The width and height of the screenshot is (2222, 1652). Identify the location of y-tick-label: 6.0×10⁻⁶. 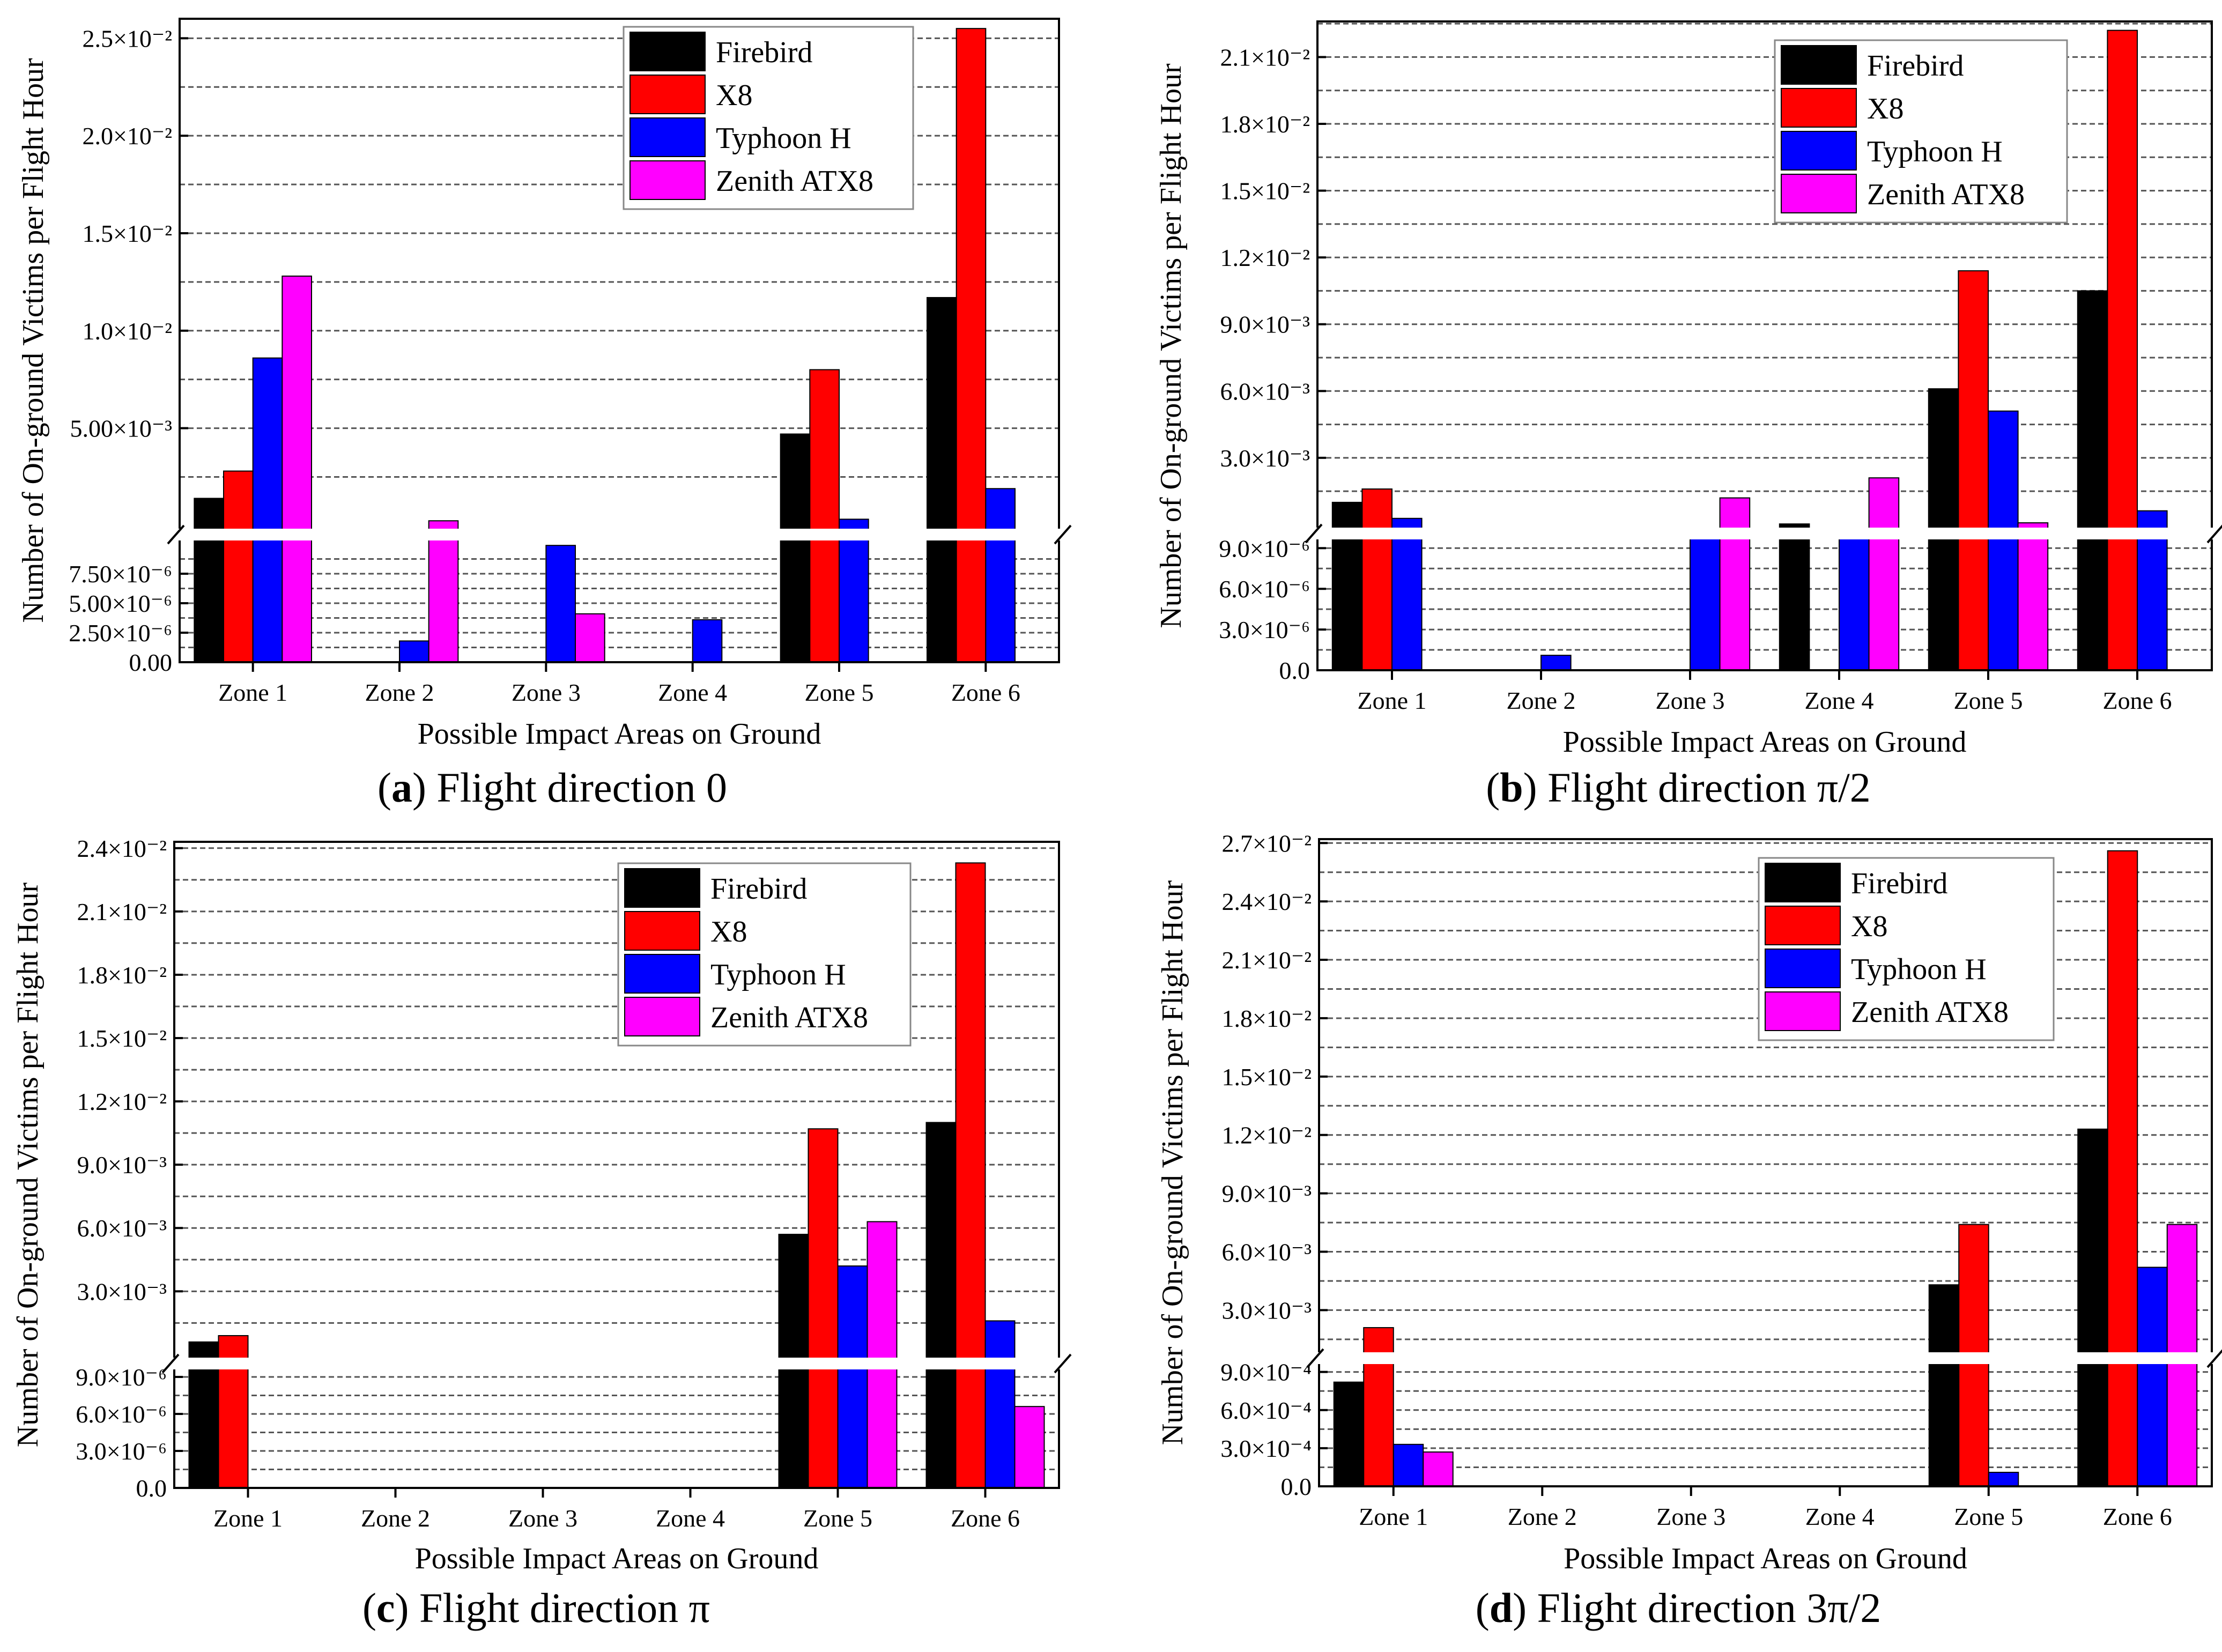
(121, 1414).